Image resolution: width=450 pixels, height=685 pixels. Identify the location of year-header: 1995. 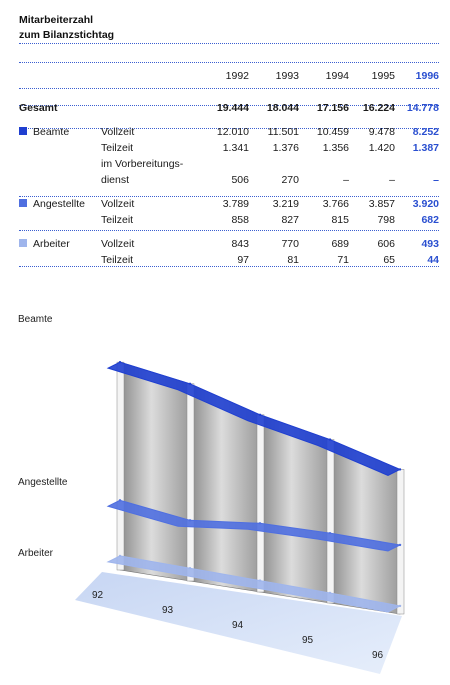
(383, 76).